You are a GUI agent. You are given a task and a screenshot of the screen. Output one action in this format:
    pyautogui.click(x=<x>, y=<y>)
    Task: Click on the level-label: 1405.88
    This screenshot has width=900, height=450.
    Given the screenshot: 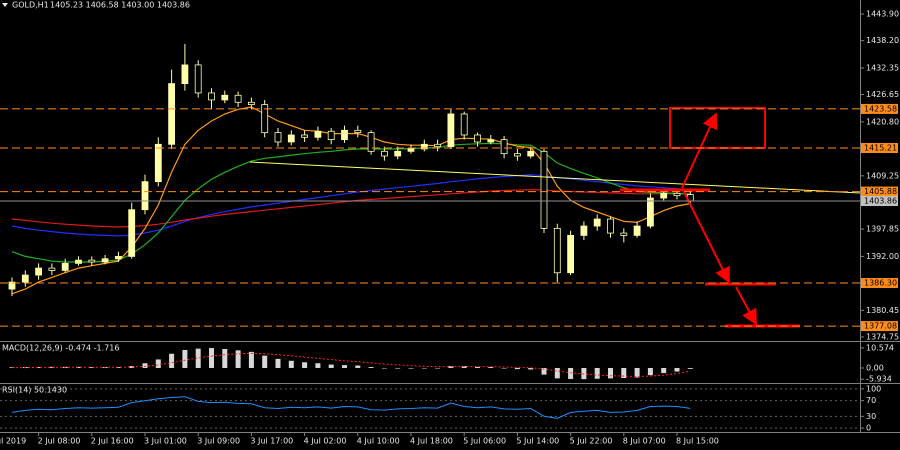 What is the action you would take?
    pyautogui.click(x=880, y=191)
    